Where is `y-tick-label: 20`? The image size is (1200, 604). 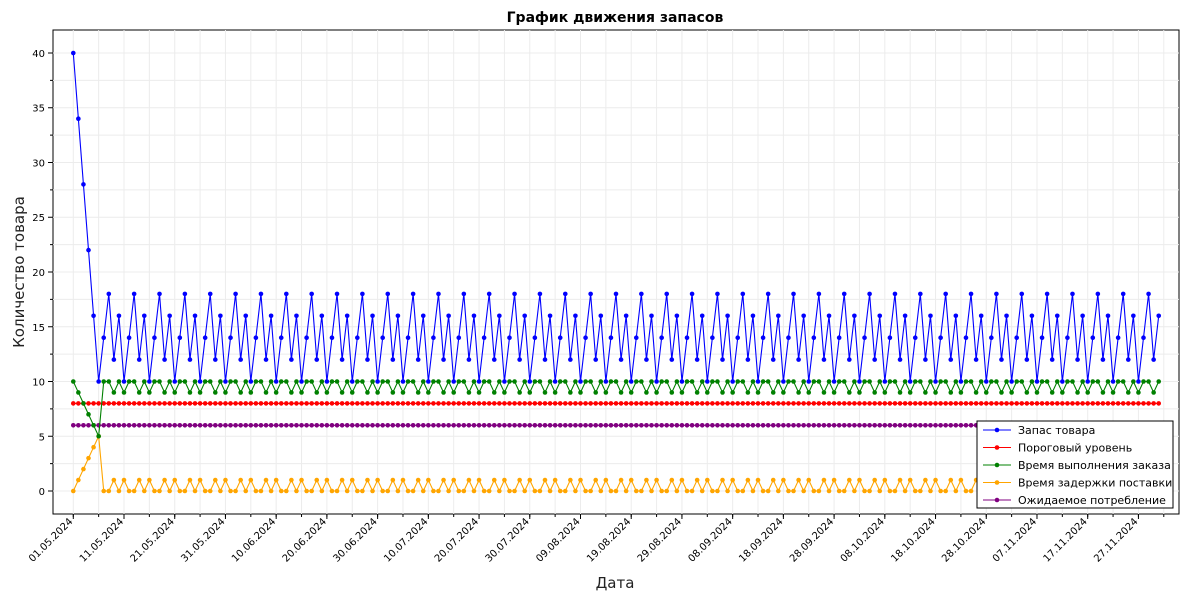 y-tick-label: 20 is located at coordinates (38, 273).